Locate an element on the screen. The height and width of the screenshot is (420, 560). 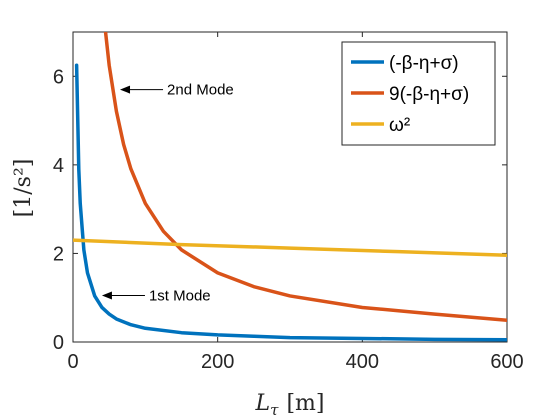
x-tick-label: 400 is located at coordinates (362, 362).